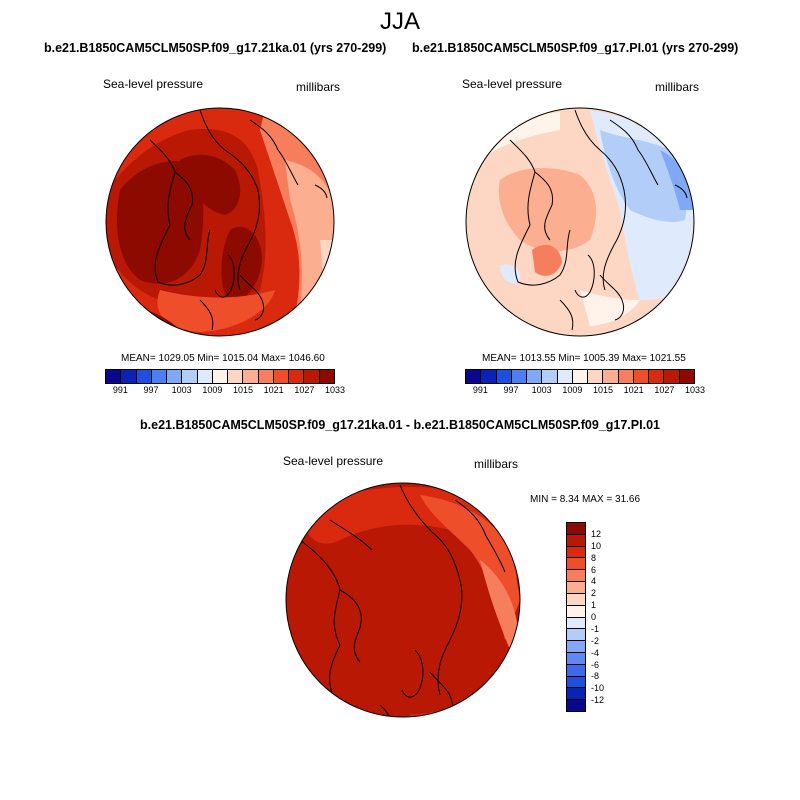 The image size is (800, 800). Describe the element at coordinates (594, 593) in the screenshot. I see `colorbar-tick-label: 2` at that location.